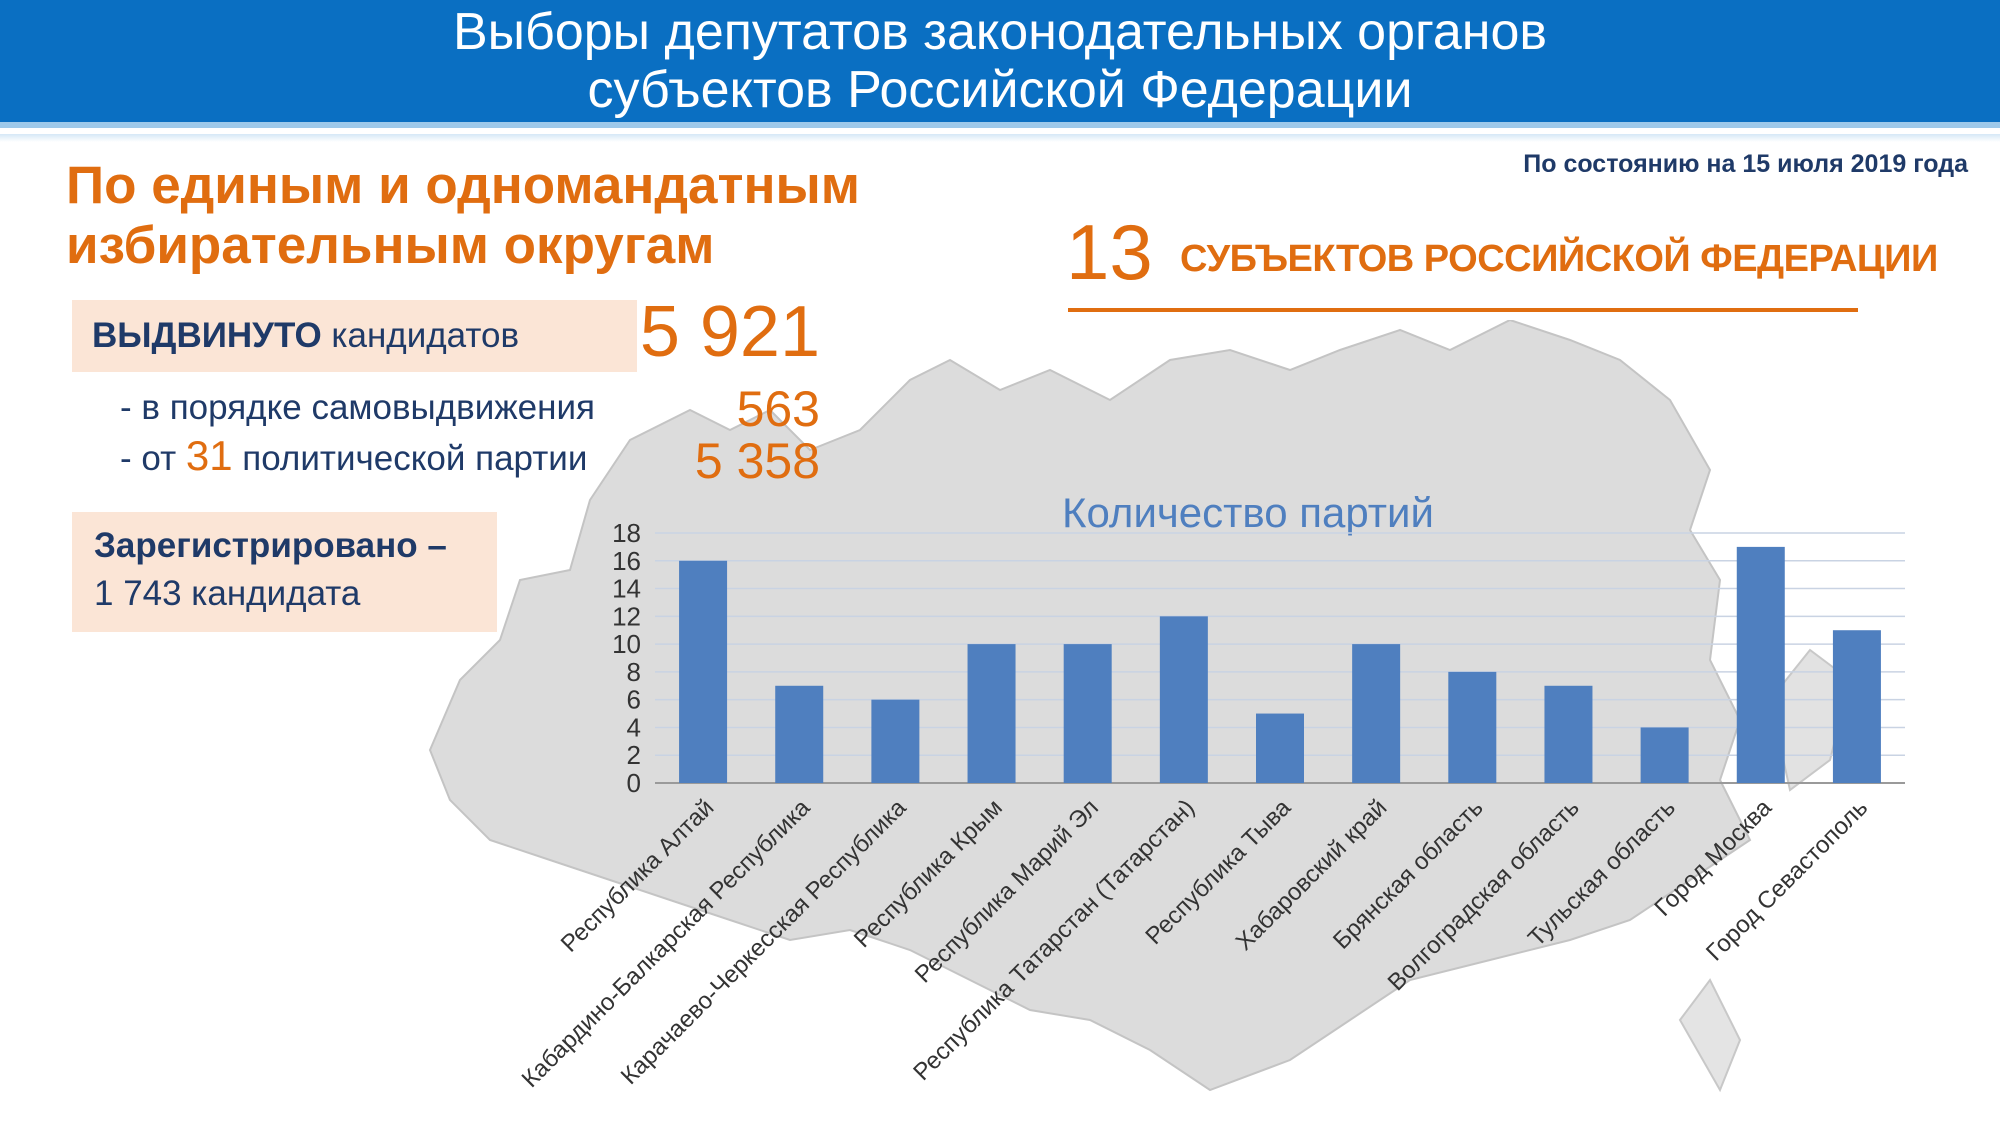 This screenshot has width=2000, height=1125. What do you see at coordinates (209, 455) in the screenshot?
I see `party-count: 31` at bounding box center [209, 455].